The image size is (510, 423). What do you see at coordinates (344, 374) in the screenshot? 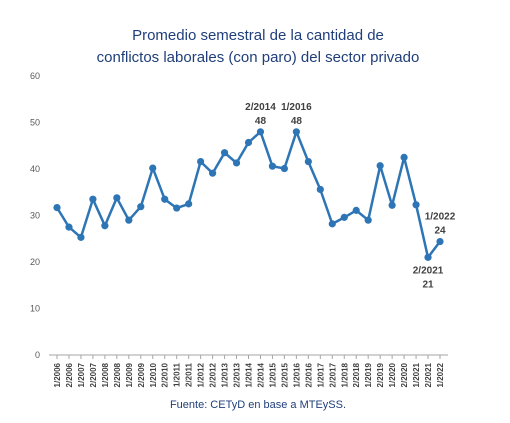
I see `x-tick-label: 1/2018` at bounding box center [344, 374].